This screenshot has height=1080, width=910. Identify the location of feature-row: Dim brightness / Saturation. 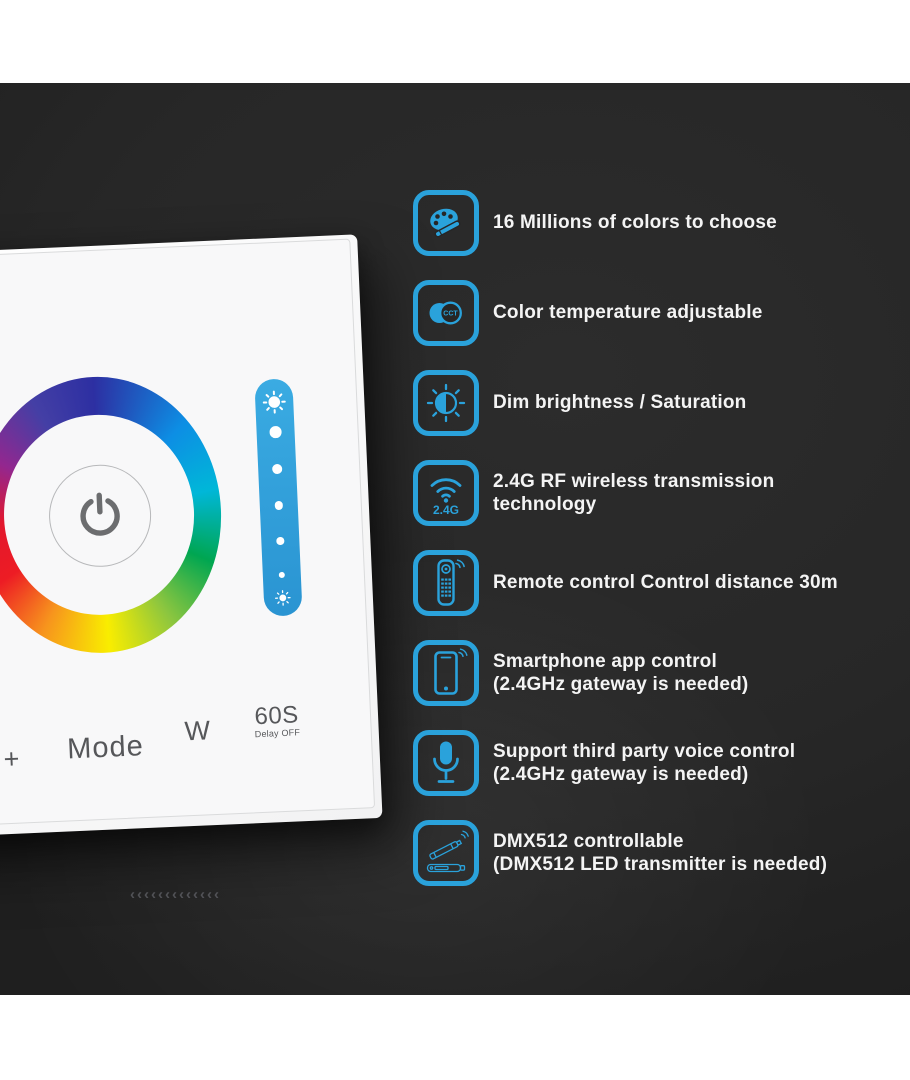
(625, 403).